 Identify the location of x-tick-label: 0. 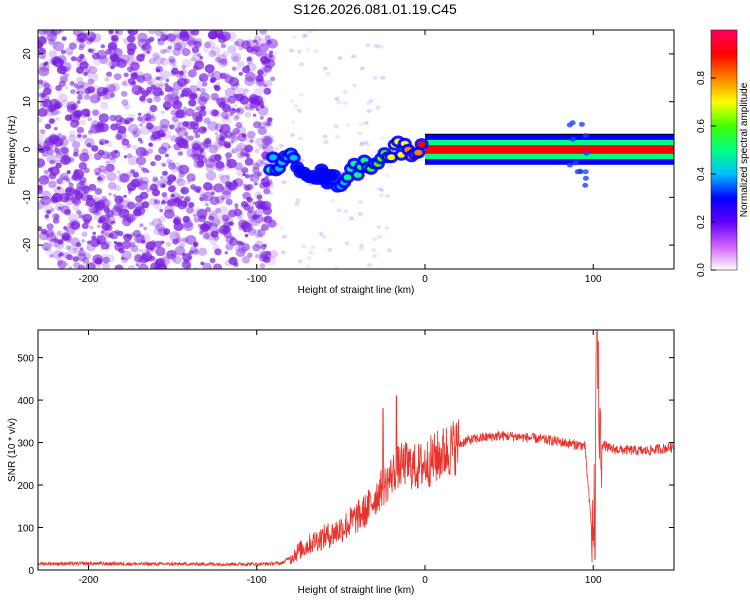
(425, 580).